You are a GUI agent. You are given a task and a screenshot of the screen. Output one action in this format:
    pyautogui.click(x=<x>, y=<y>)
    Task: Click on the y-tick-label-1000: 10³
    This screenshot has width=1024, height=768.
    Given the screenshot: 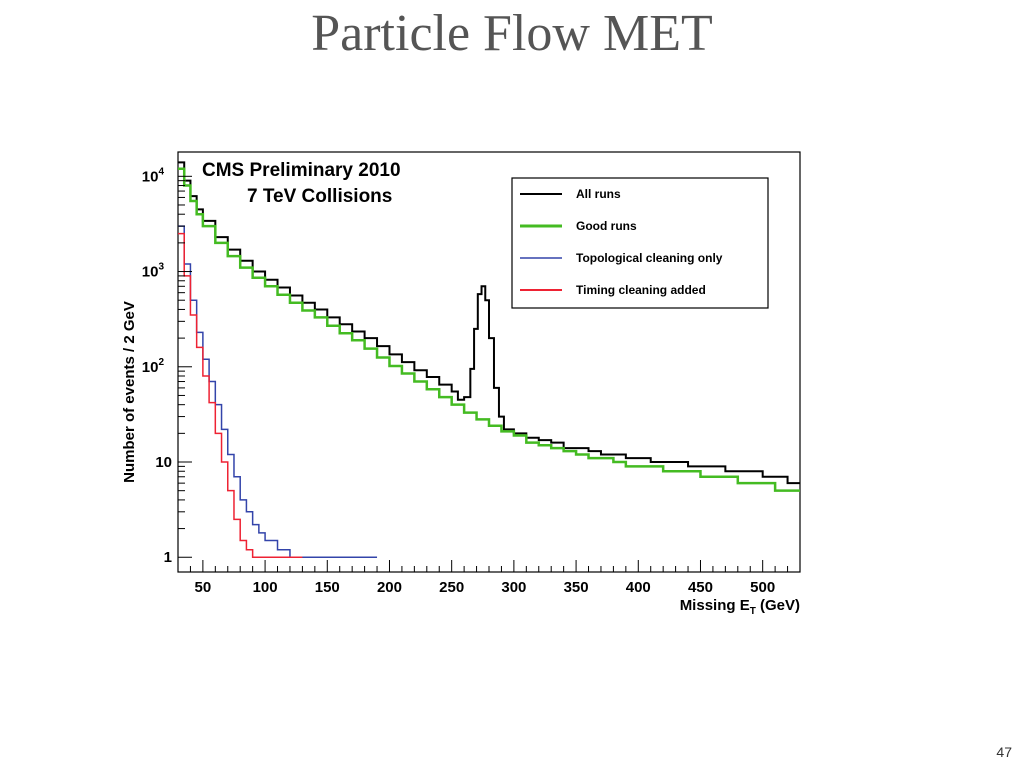 What is the action you would take?
    pyautogui.click(x=153, y=271)
    